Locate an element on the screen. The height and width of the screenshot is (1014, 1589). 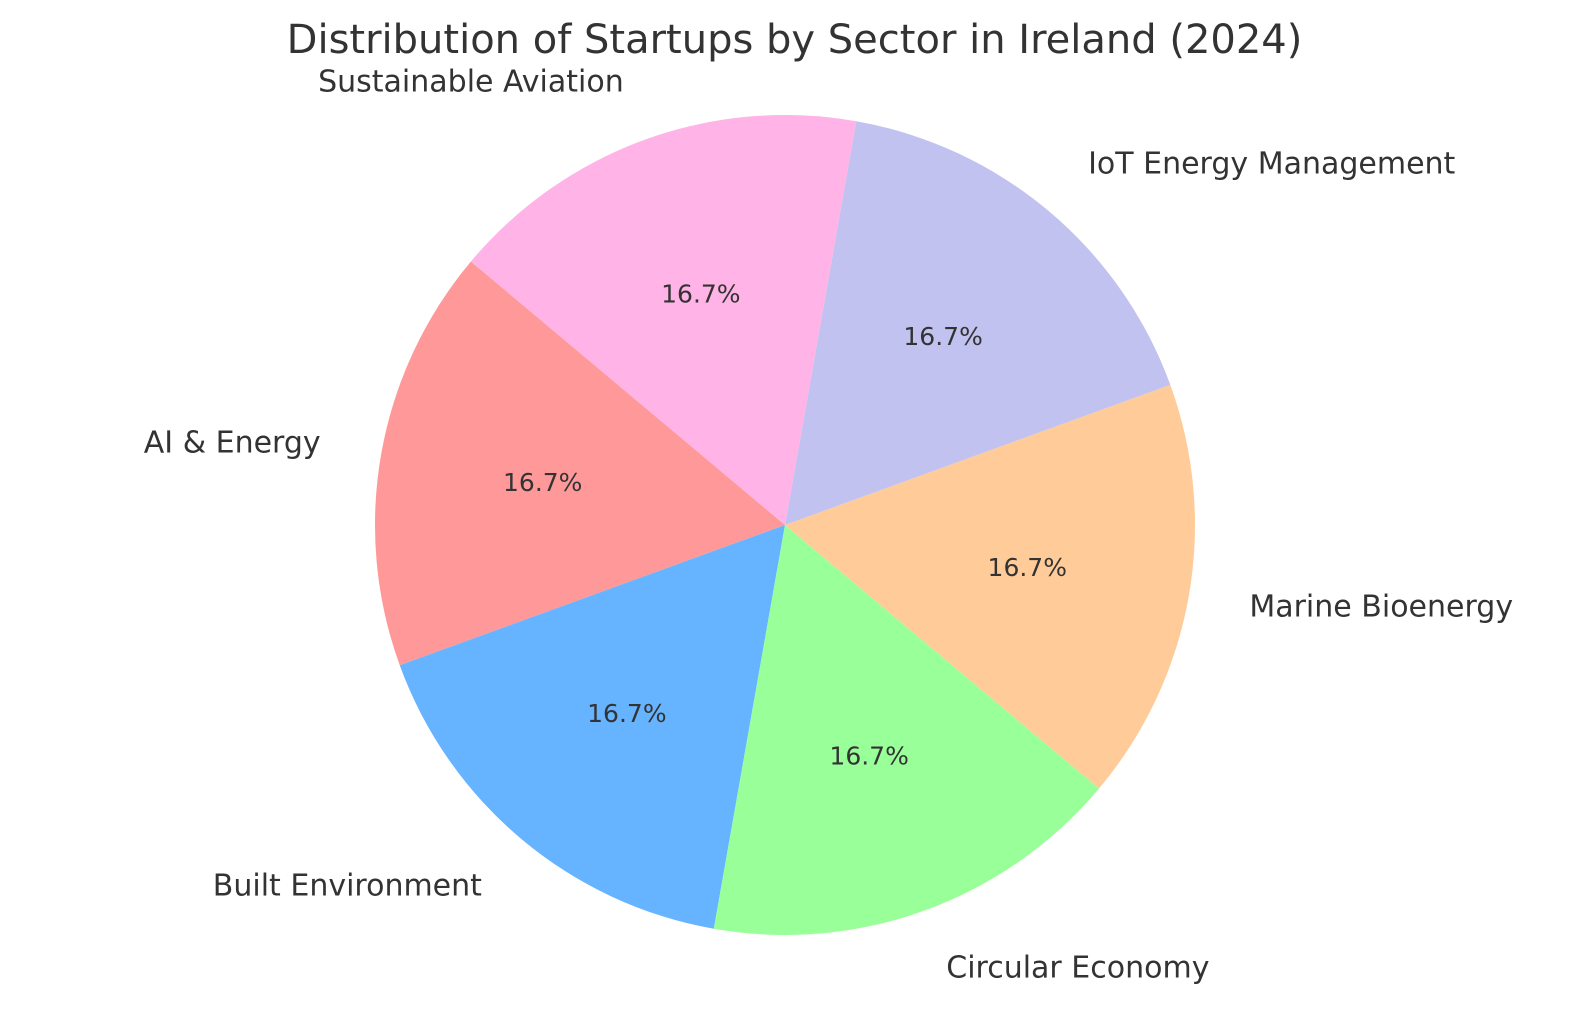
pie-slice-ai-and-energy is located at coordinates (580, 463).